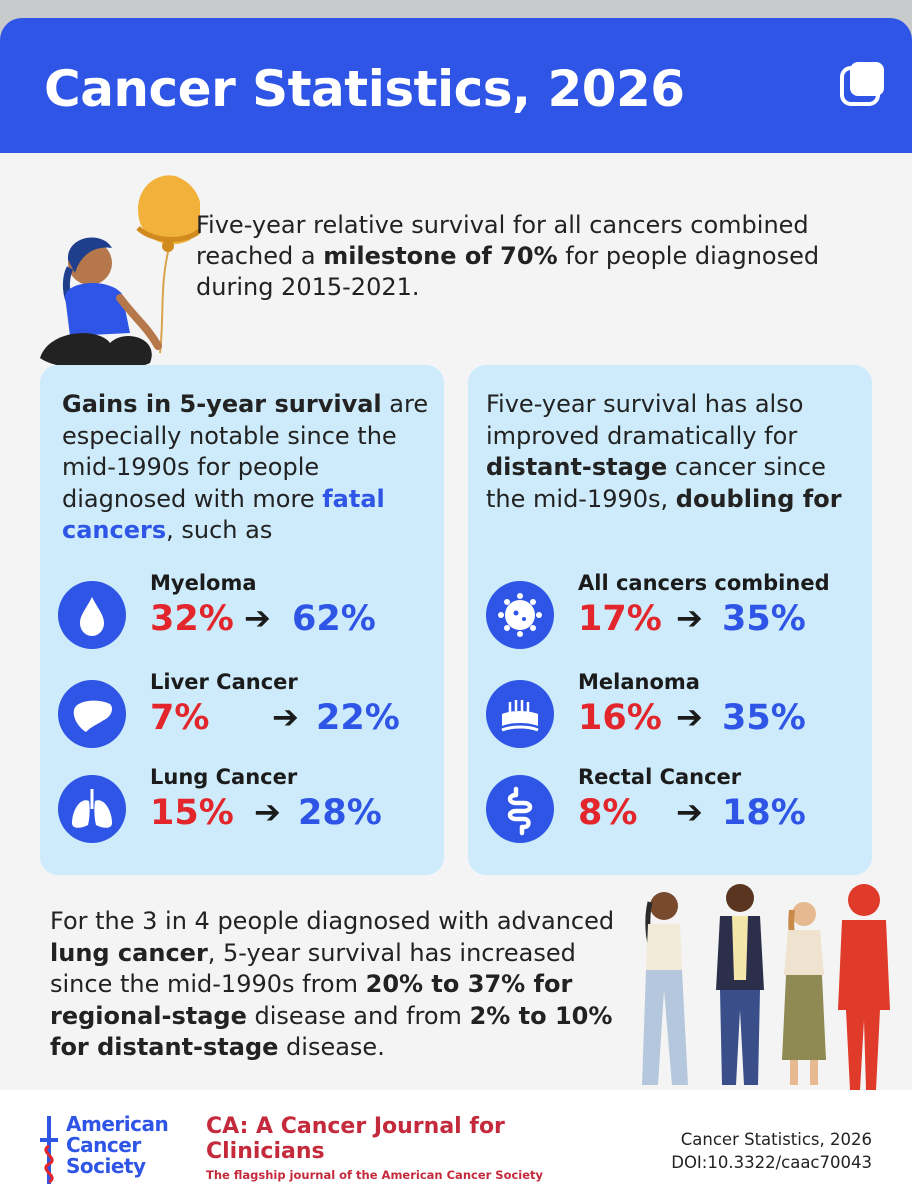 This screenshot has width=912, height=1200. What do you see at coordinates (577, 467) in the screenshot?
I see `right-intro-bold: distant-stage` at bounding box center [577, 467].